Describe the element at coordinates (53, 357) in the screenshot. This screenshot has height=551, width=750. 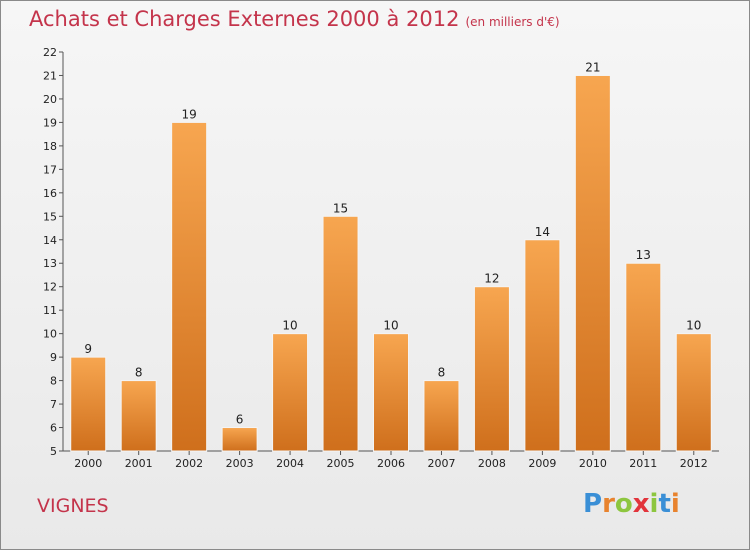
I see `y-tick-label: 9` at that location.